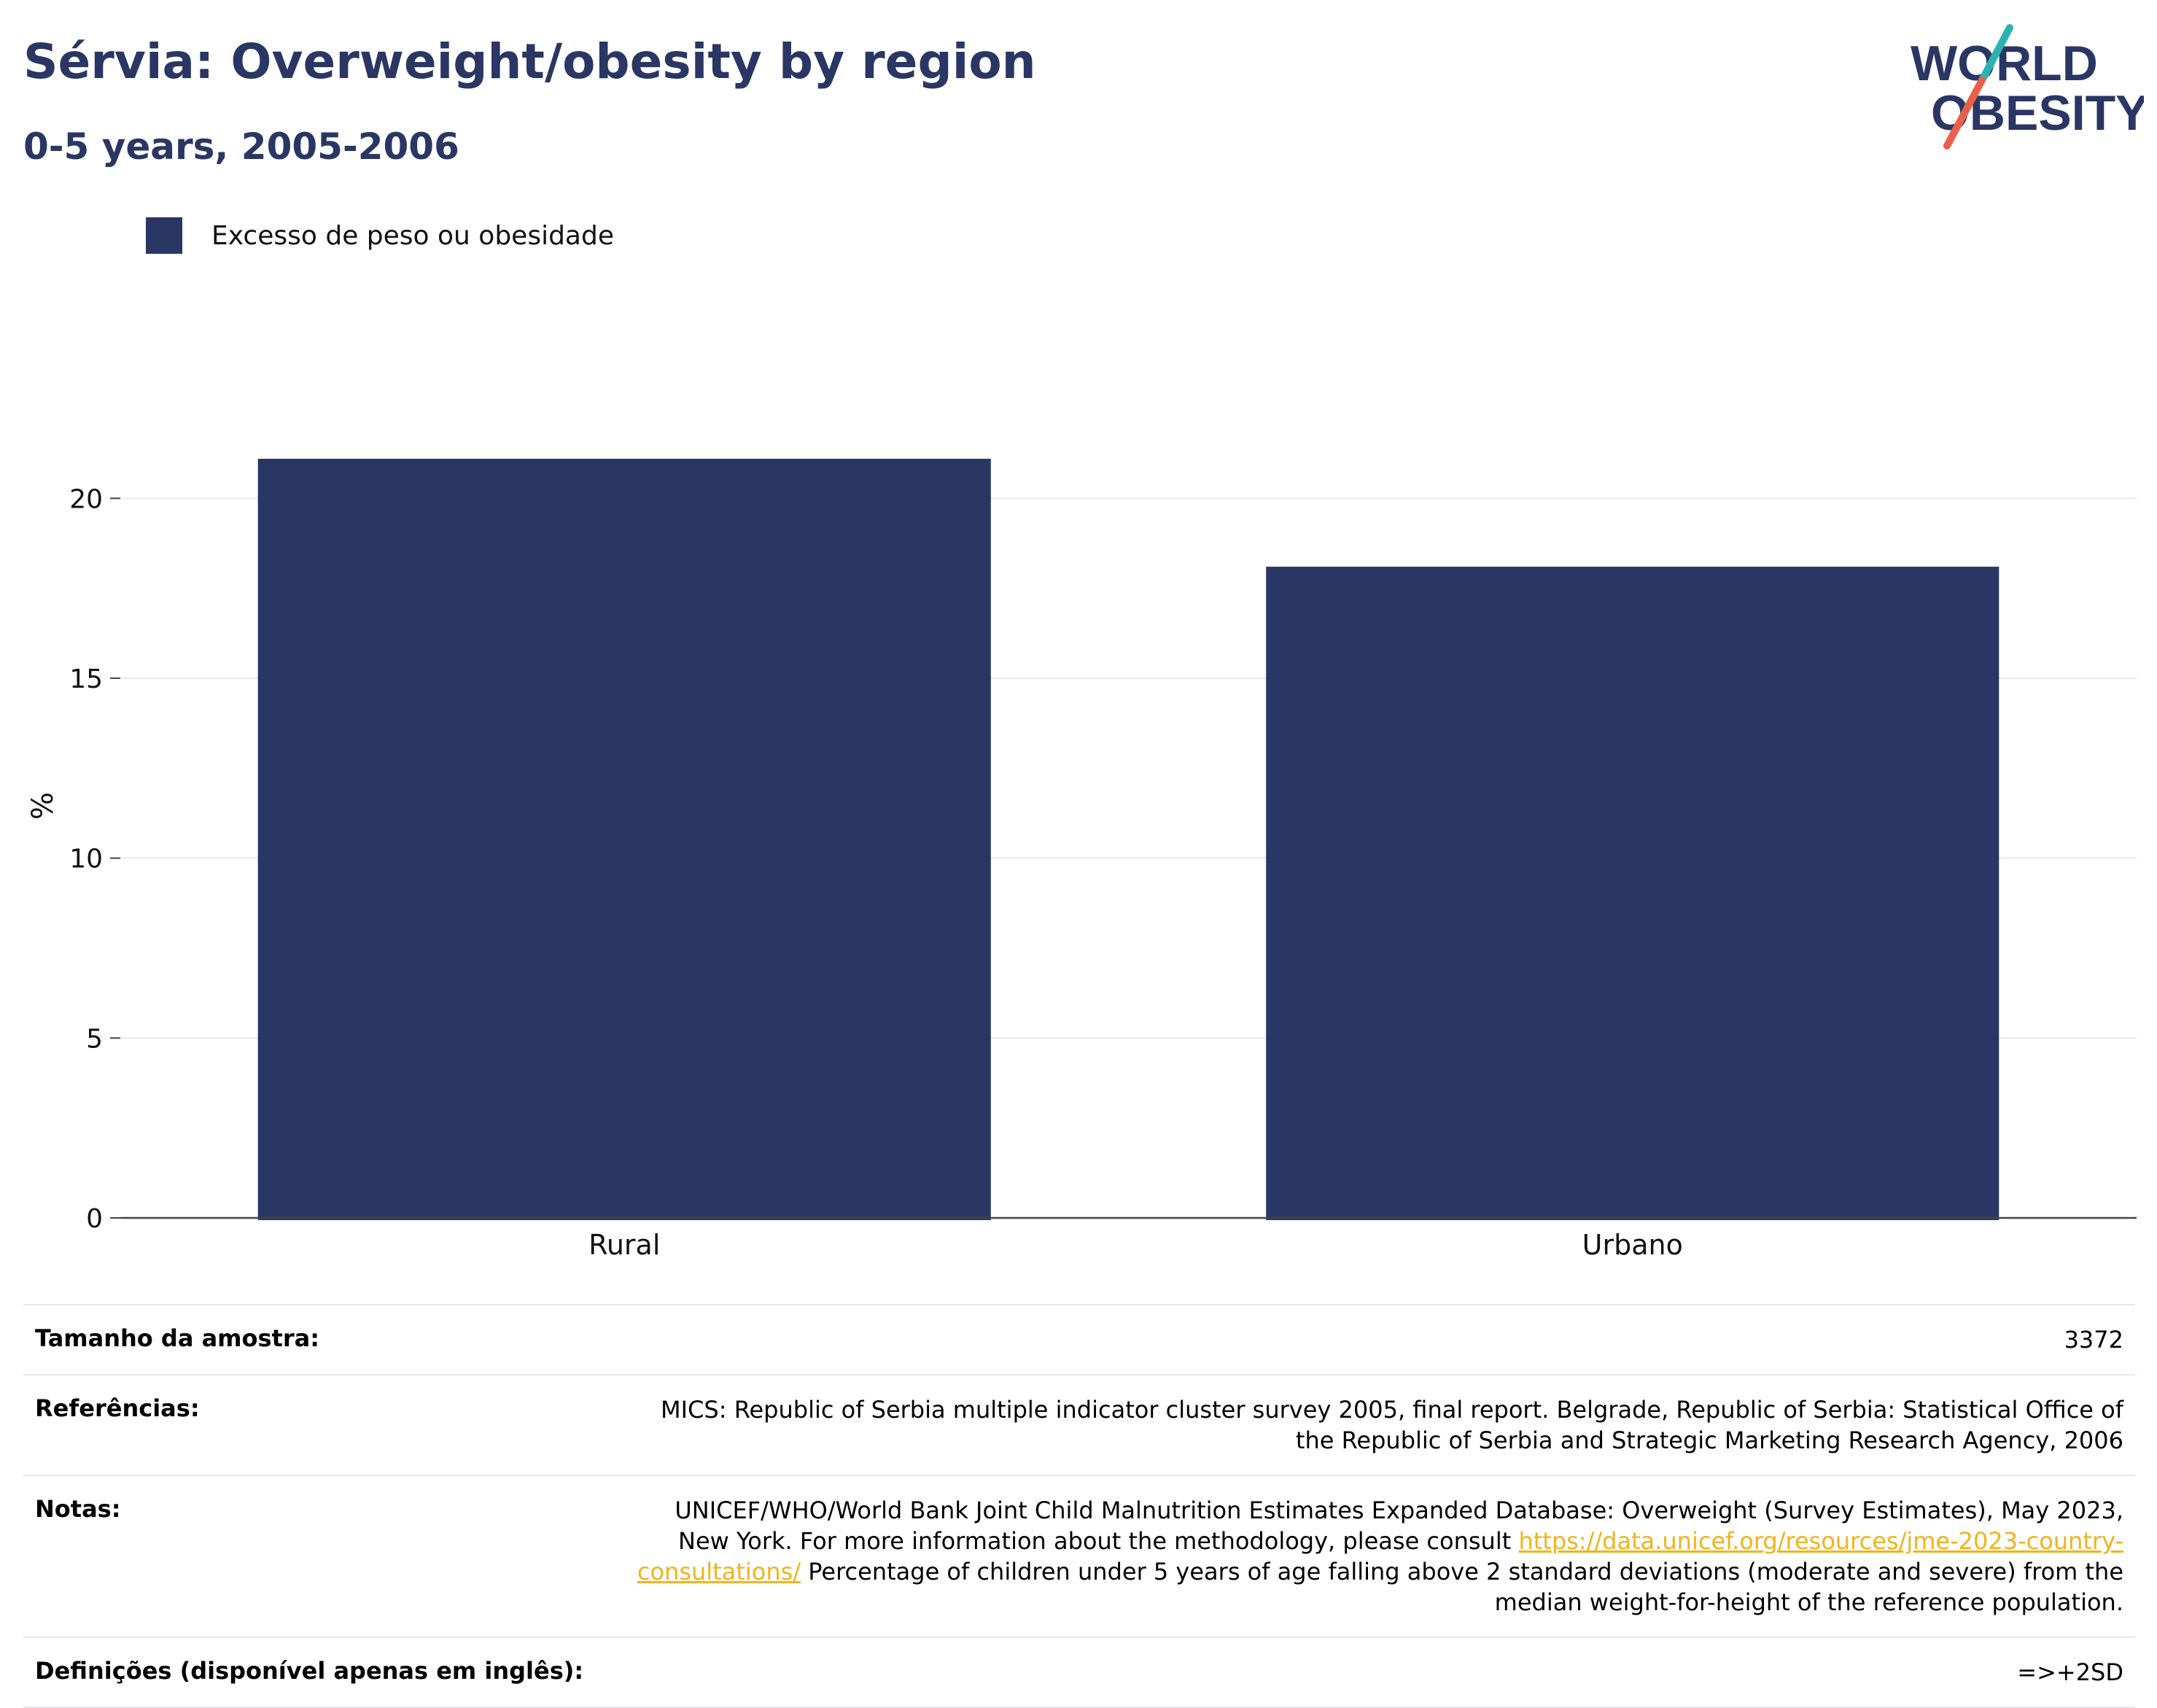 This screenshot has width=2157, height=1708. What do you see at coordinates (117, 1408) in the screenshot?
I see `references-label: Referências:` at bounding box center [117, 1408].